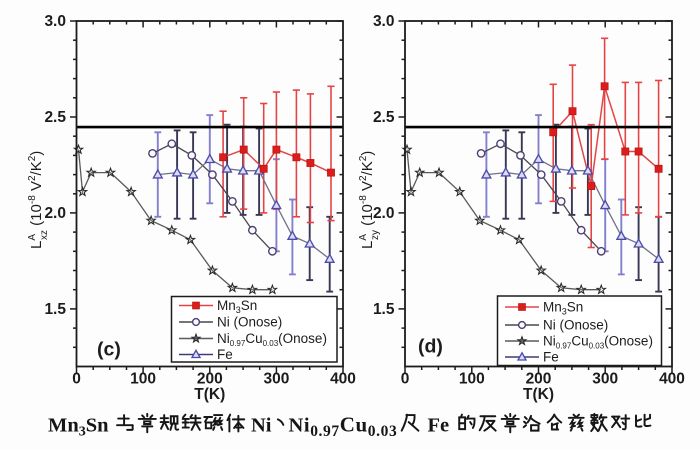  Describe the element at coordinates (109, 350) in the screenshot. I see `svg-text: (c)` at that location.